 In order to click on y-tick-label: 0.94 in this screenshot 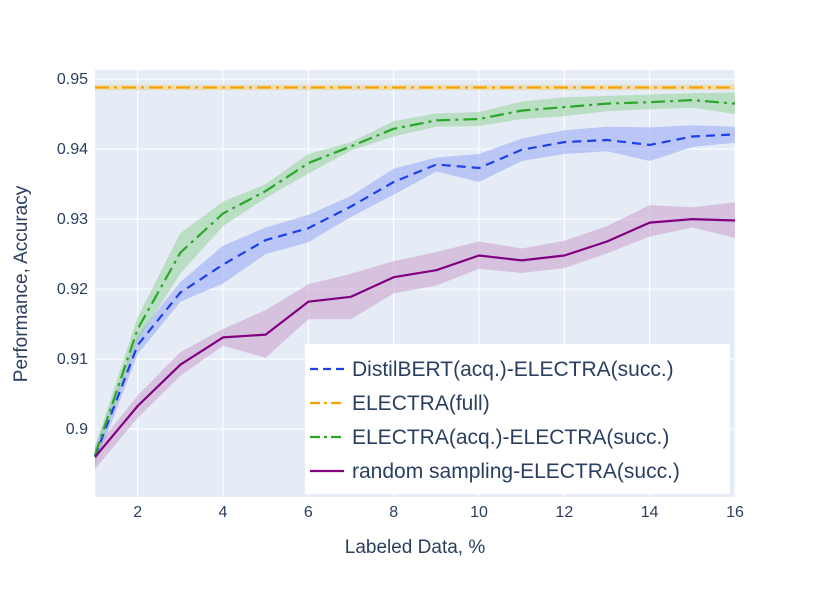, I will do `click(72, 149)`.